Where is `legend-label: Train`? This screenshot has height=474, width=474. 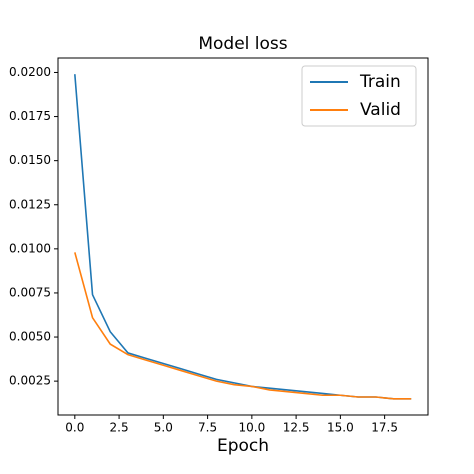
legend-label: Train is located at coordinates (380, 82).